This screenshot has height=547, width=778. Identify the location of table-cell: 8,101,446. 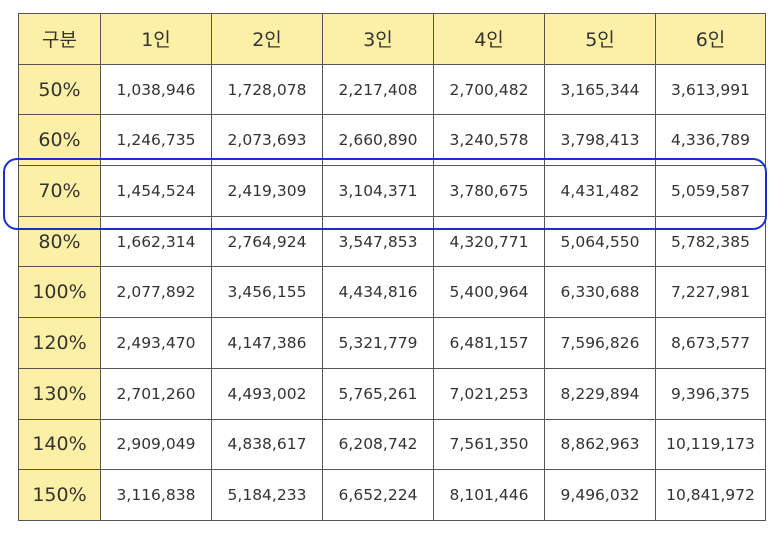
(489, 495).